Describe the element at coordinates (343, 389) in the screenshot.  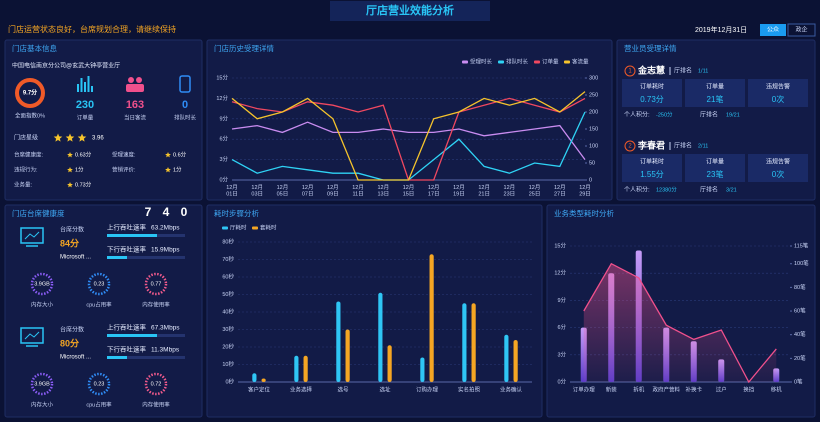
I see `x-tick-label: 选号` at that location.